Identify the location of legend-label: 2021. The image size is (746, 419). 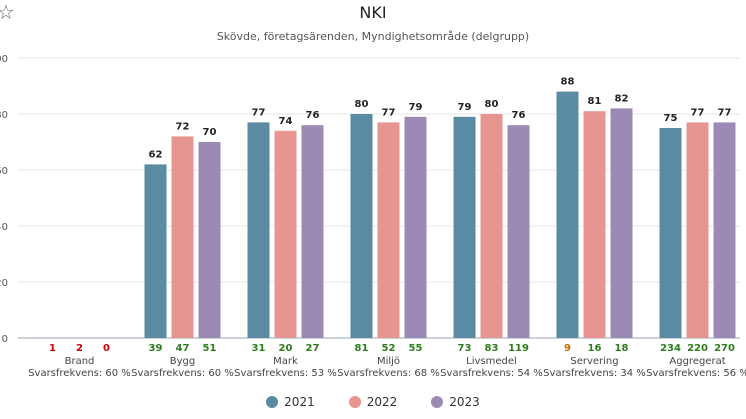
(299, 402).